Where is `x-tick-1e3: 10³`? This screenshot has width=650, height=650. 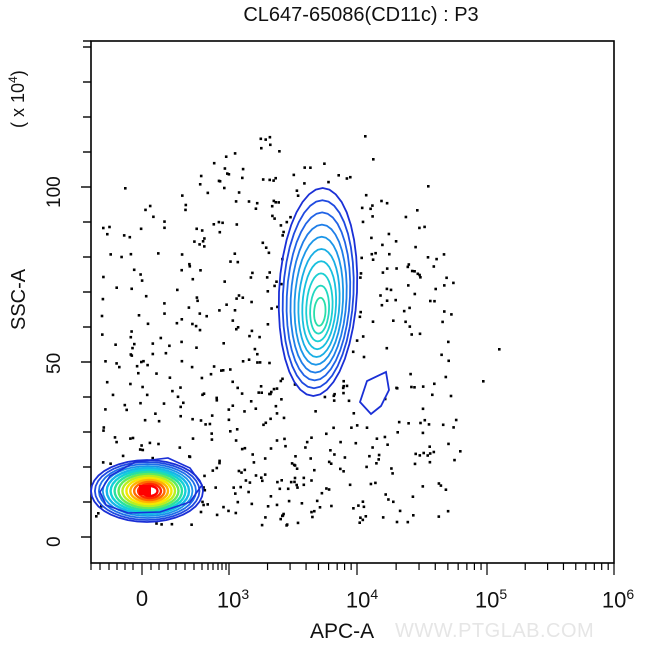
x-tick-1e3: 10³ is located at coordinates (233, 599).